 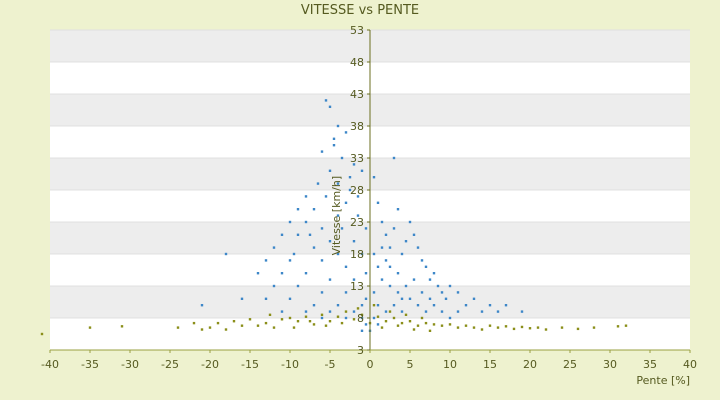 What do you see at coordinates (360, 10) in the screenshot?
I see `chart-title: VITESSE vs PENTE` at bounding box center [360, 10].